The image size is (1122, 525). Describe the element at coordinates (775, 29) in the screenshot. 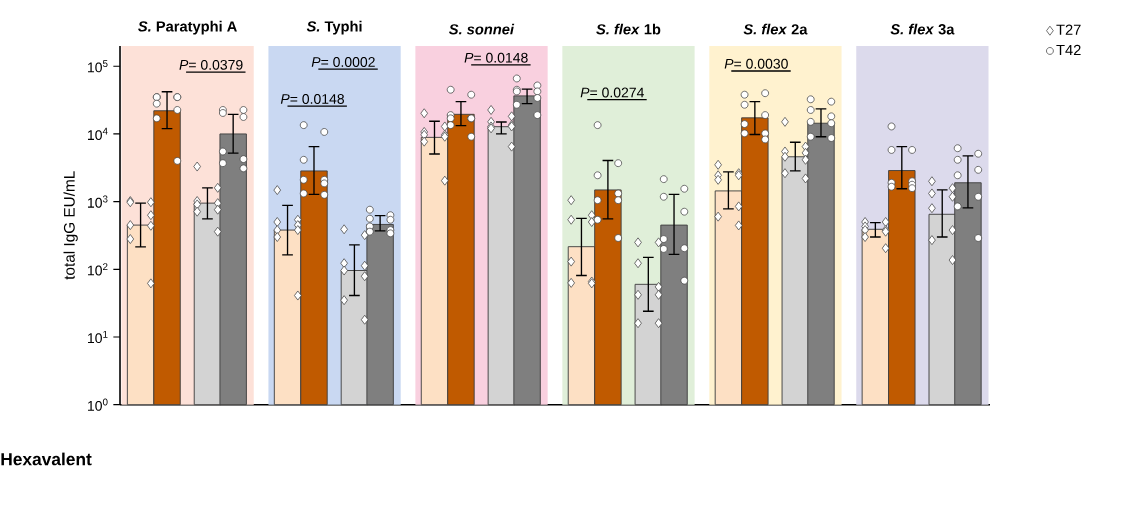

I see `x-tick-label: S. flex 2a` at that location.